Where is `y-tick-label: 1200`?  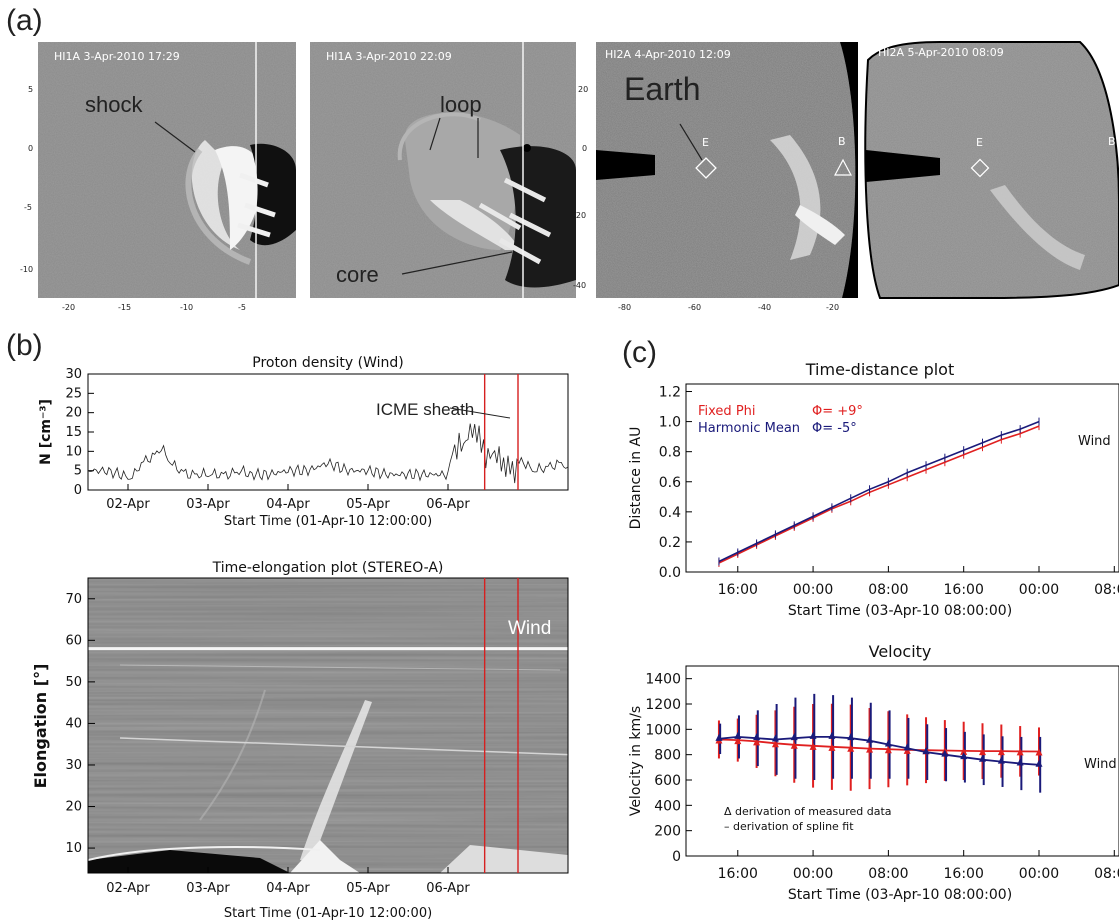 y-tick-label: 1200 is located at coordinates (663, 705).